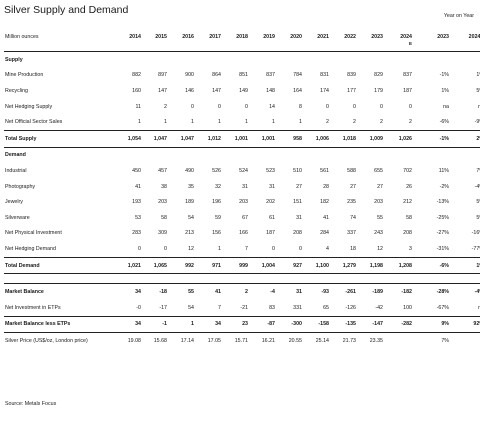 The height and width of the screenshot is (421, 480). Describe the element at coordinates (478, 202) in the screenshot. I see `yoy-value: 5%` at that location.